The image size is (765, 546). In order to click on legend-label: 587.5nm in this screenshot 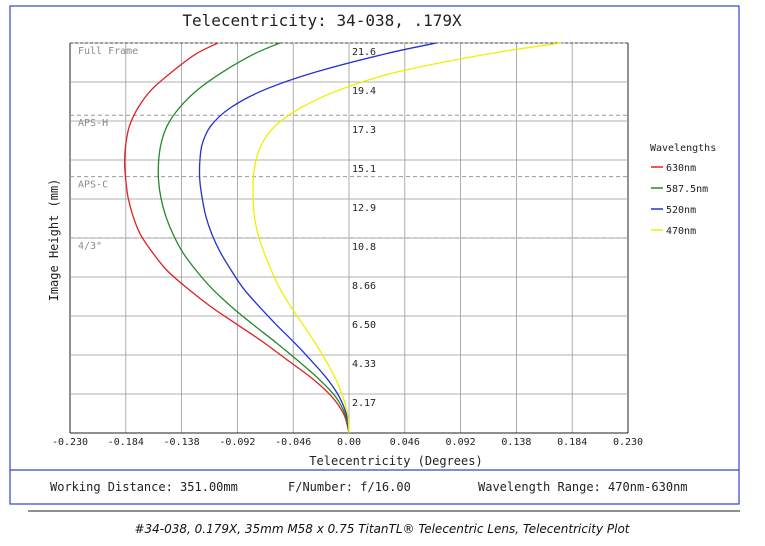, I will do `click(687, 189)`.